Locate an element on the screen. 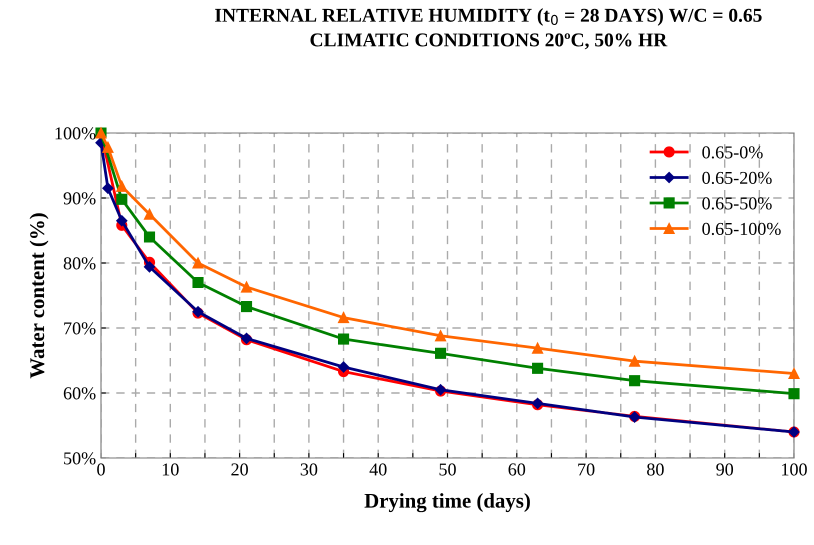  y-tick-label: 100% is located at coordinates (76, 133).